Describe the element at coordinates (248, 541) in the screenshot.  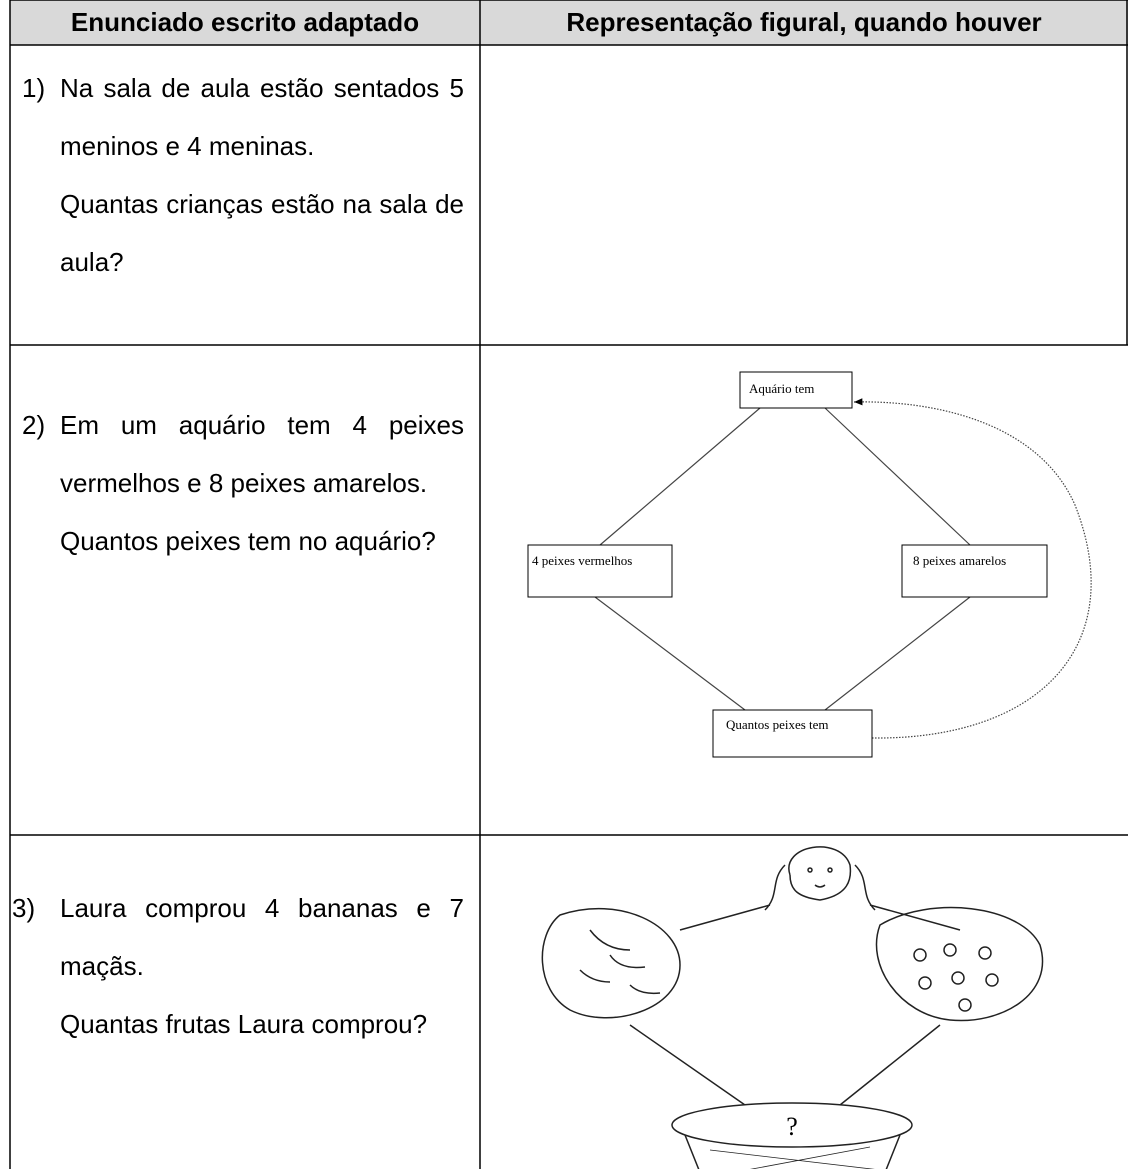
I see `question: Quantos peixes tem no aquário?` at that location.